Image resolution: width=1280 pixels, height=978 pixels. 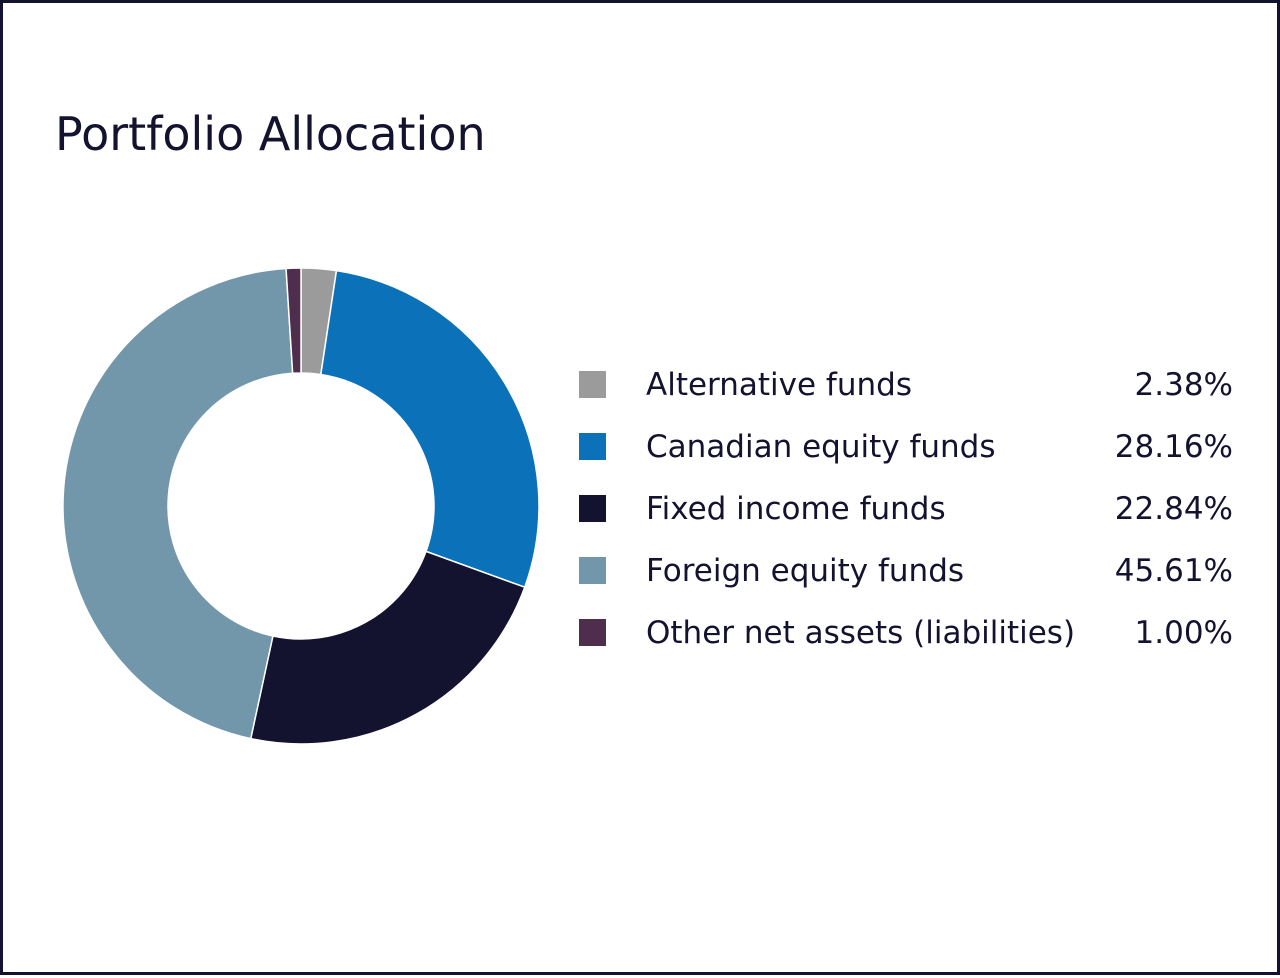 What do you see at coordinates (796, 509) in the screenshot?
I see `legend-label: Fixed income funds` at bounding box center [796, 509].